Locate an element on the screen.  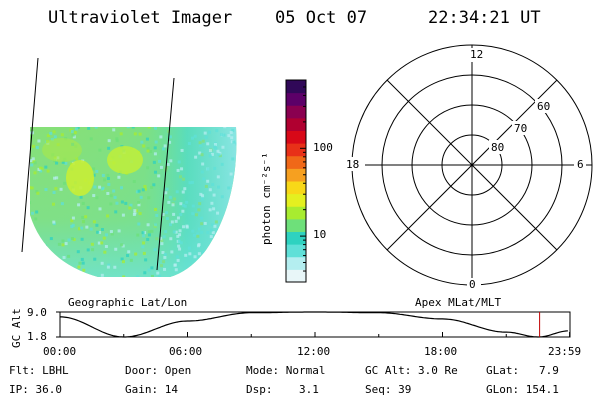
info-door: Door: Open is located at coordinates (158, 370).